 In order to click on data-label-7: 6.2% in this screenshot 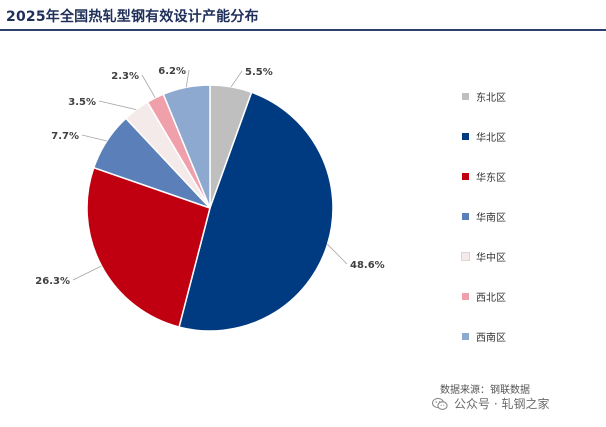, I will do `click(172, 71)`.